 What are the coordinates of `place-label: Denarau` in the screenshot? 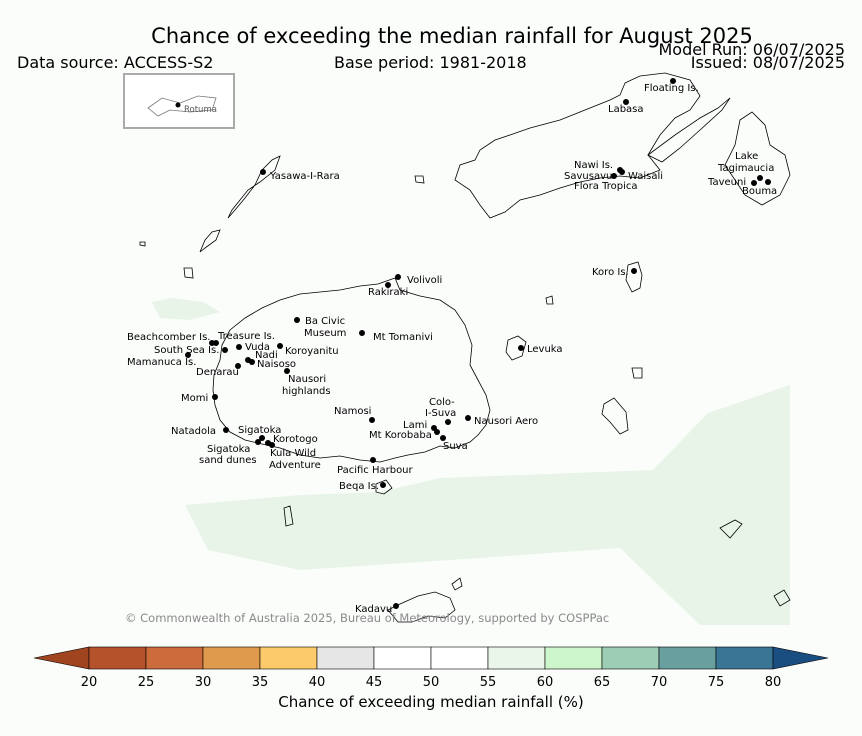 It's located at (217, 372).